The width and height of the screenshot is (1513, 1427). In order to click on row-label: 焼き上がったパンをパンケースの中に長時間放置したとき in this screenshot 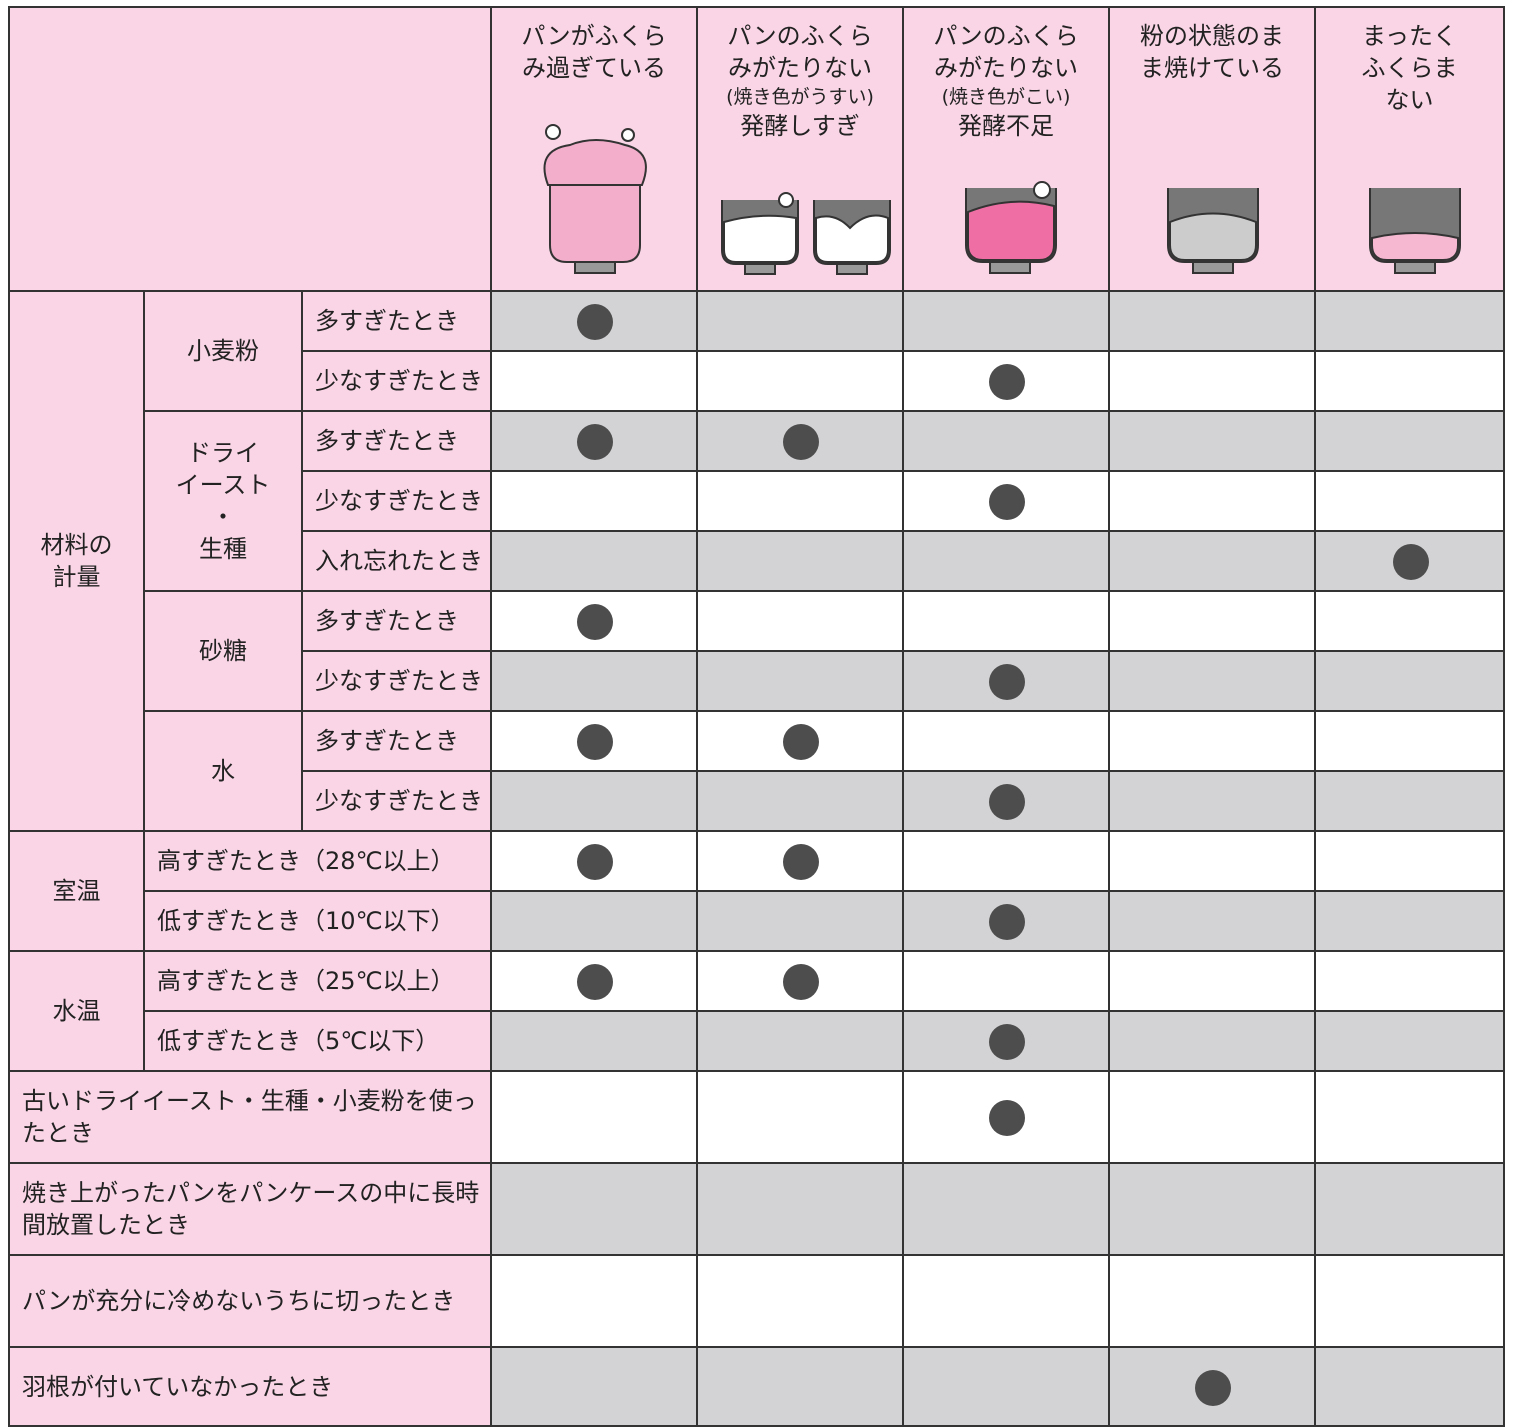, I will do `click(251, 1210)`.